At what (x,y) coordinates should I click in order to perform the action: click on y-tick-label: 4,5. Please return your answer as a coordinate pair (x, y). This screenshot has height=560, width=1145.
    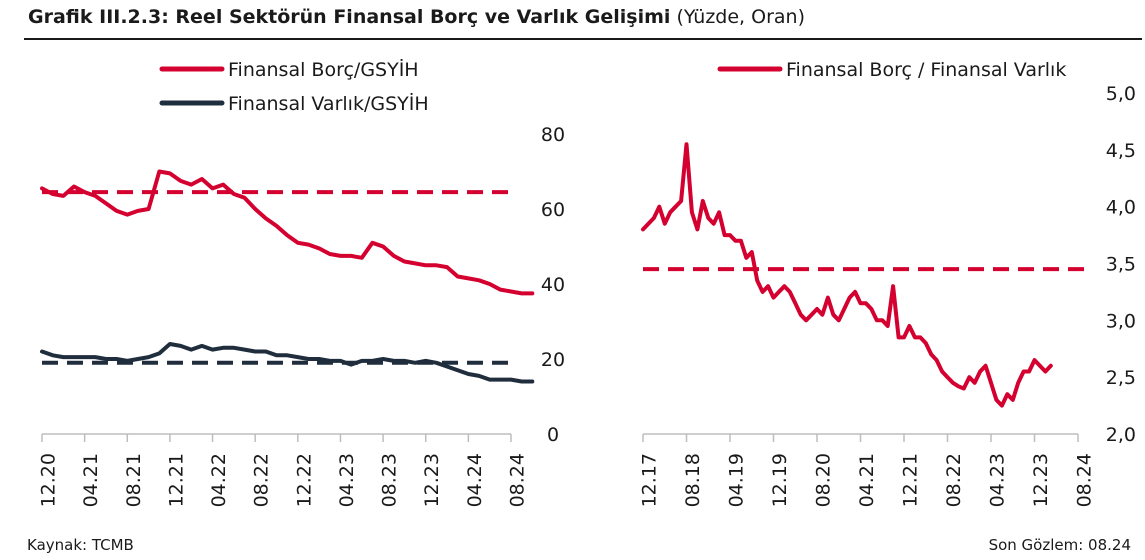
    Looking at the image, I should click on (1121, 151).